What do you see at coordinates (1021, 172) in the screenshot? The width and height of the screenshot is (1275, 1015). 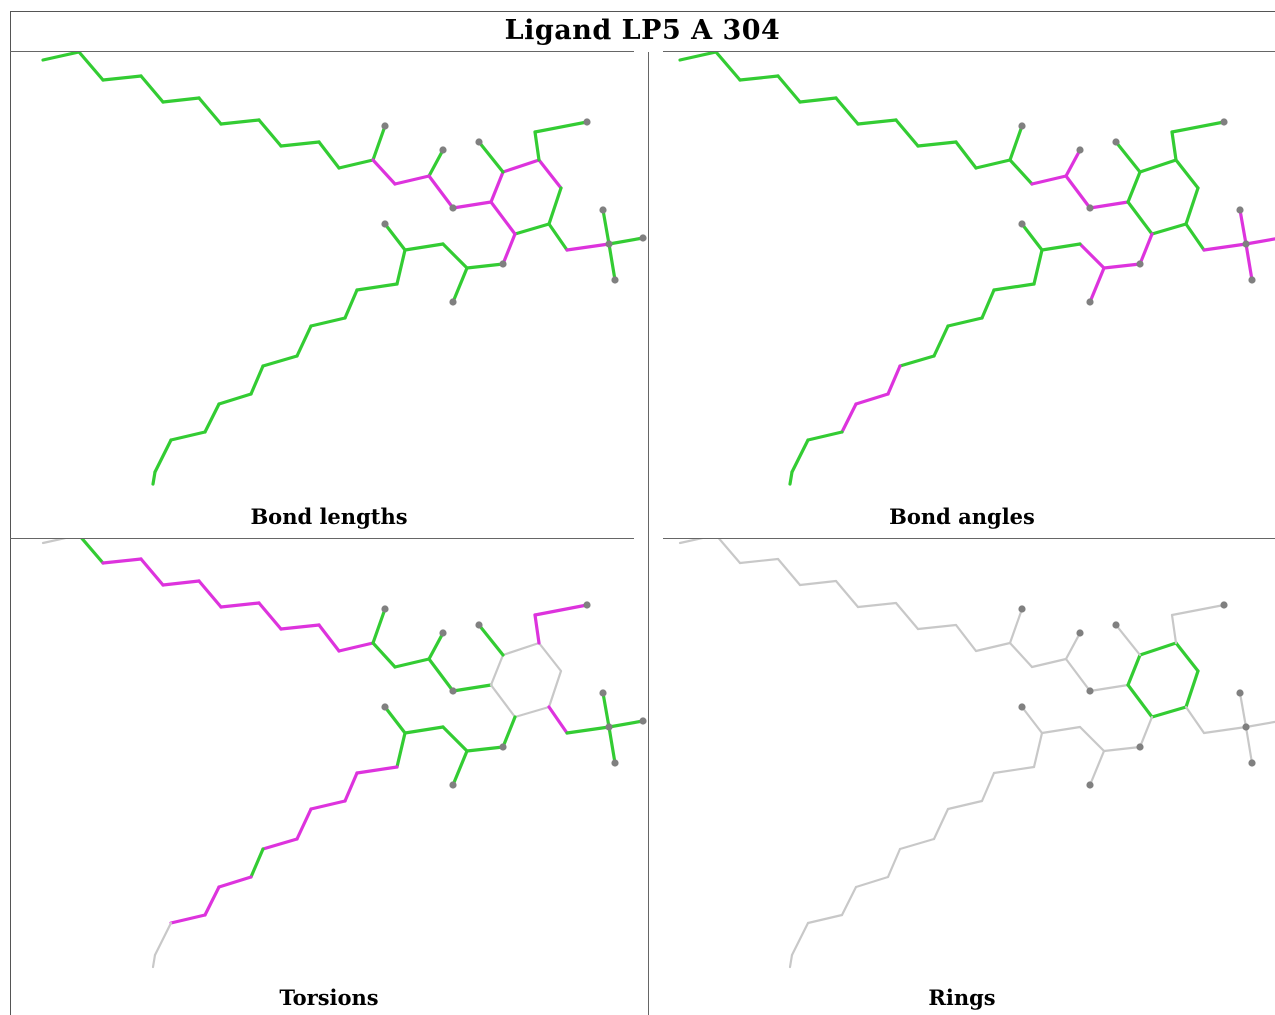 I see `bond-c12-s2` at bounding box center [1021, 172].